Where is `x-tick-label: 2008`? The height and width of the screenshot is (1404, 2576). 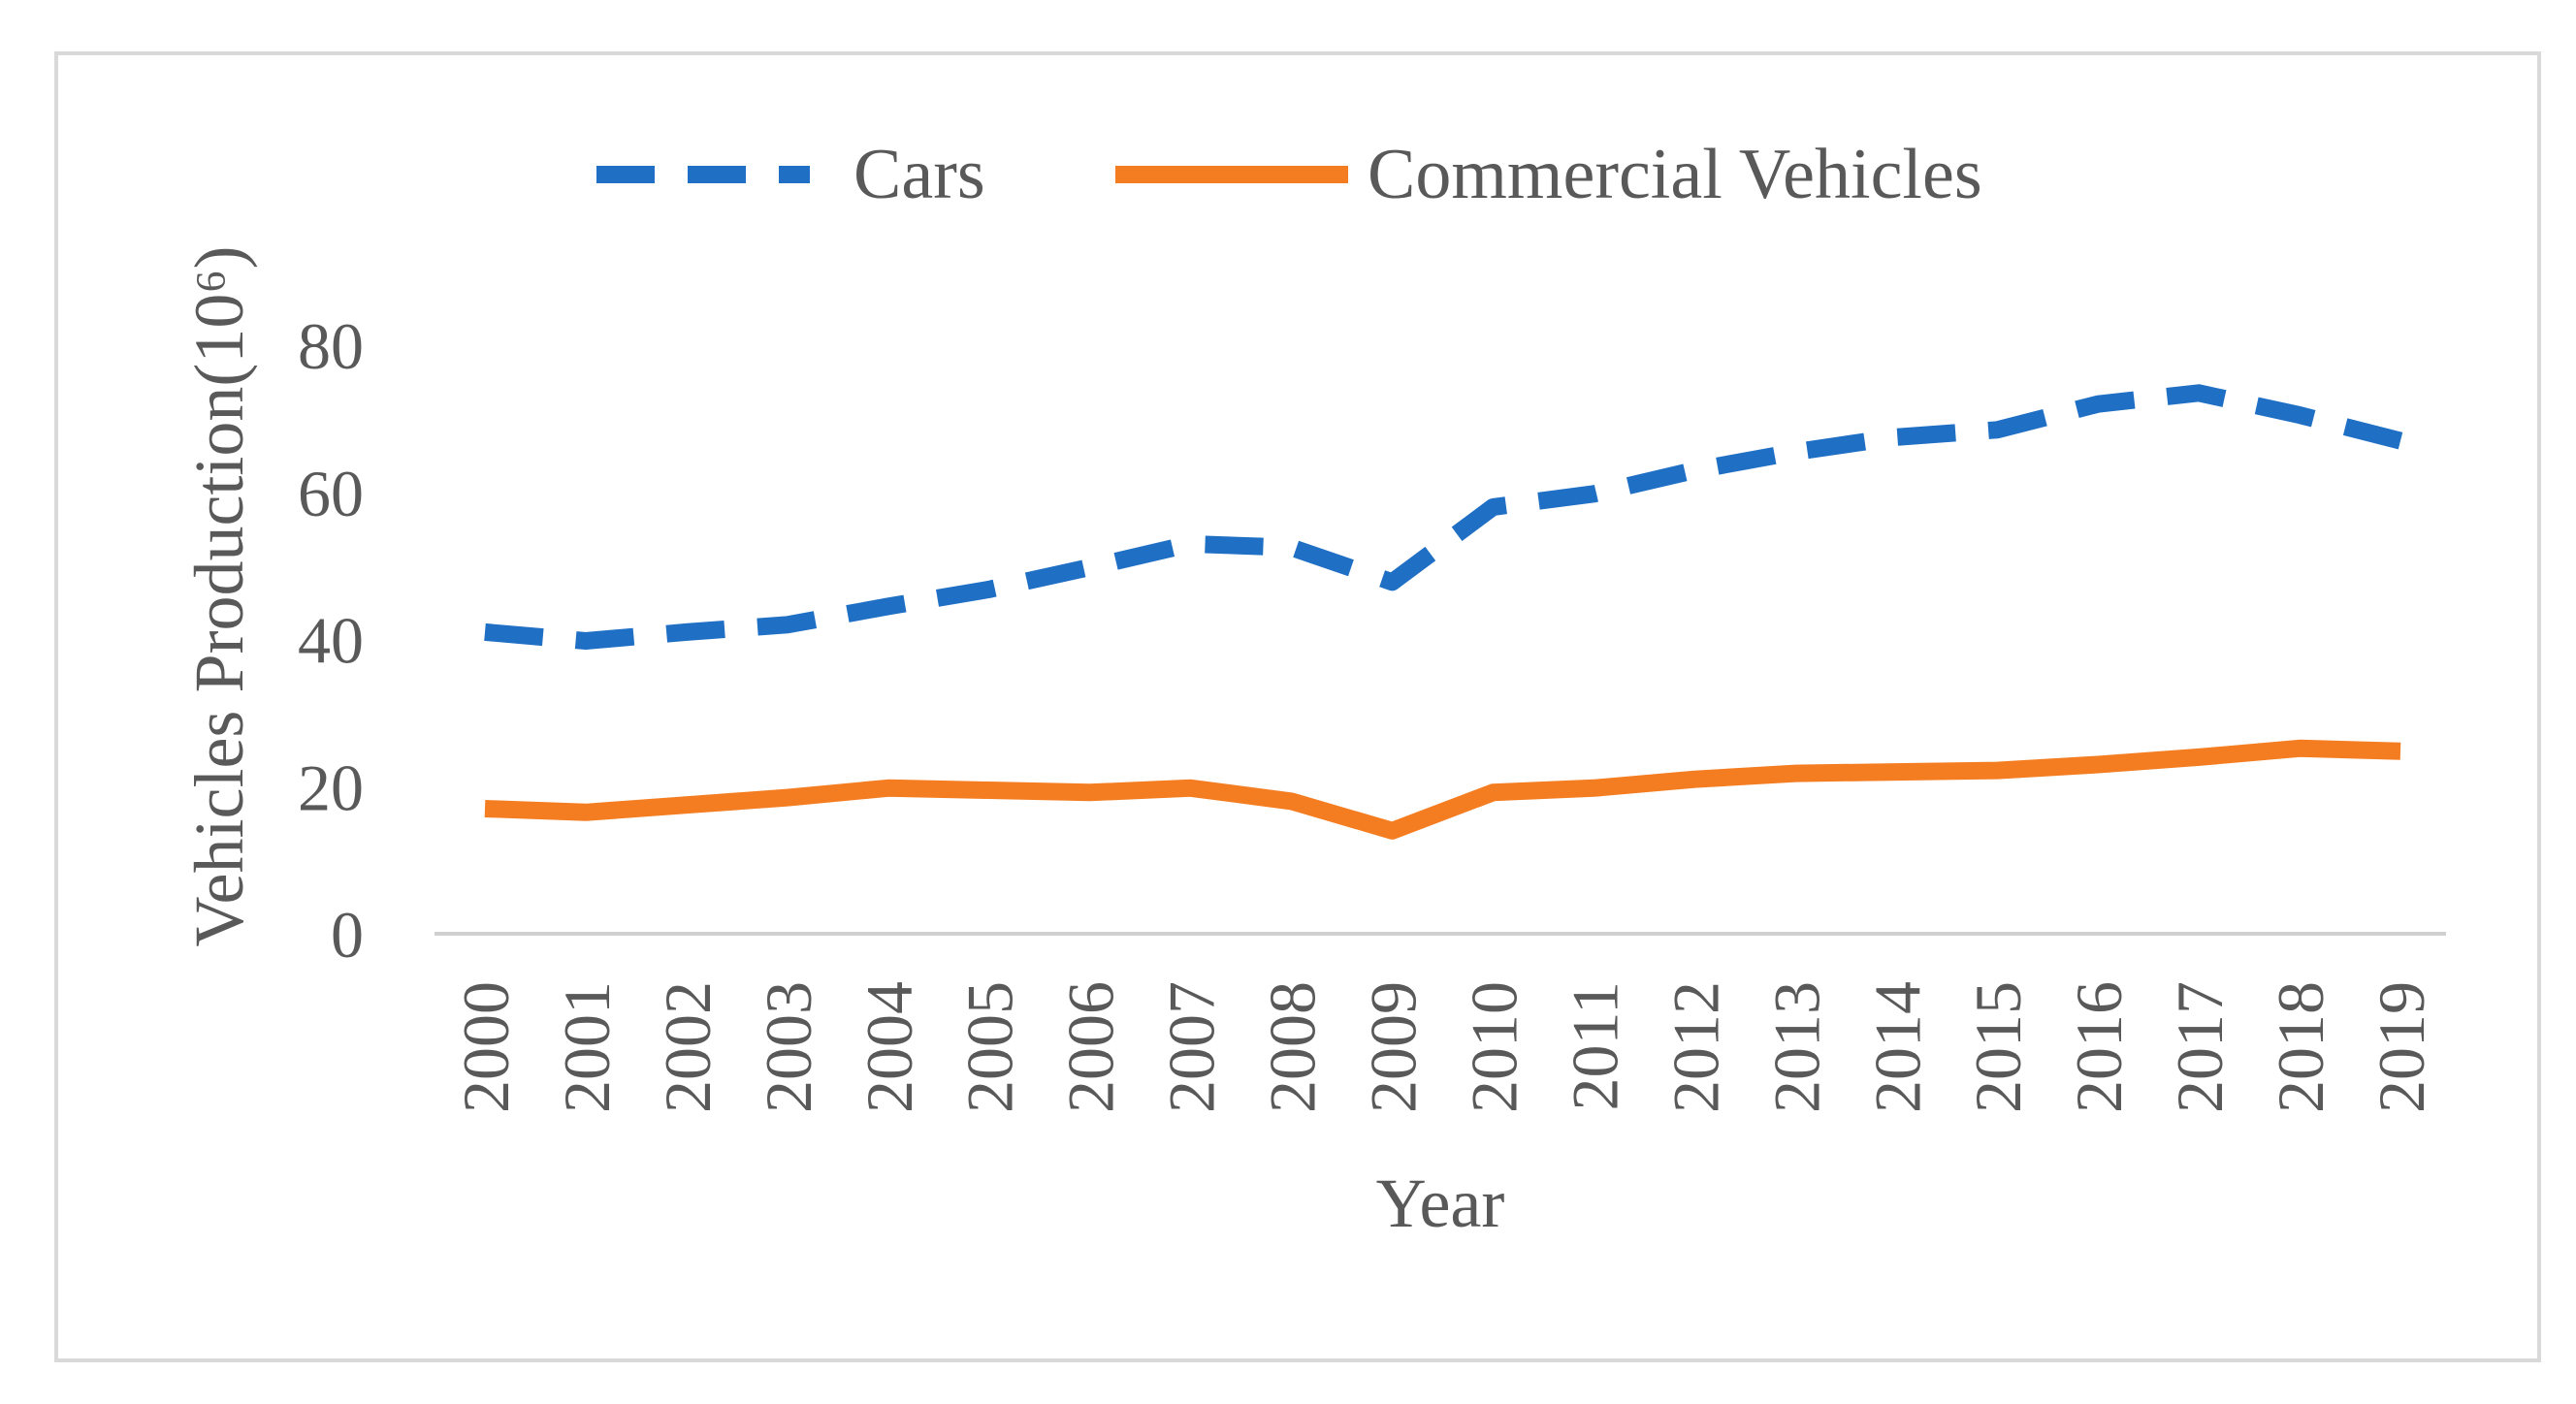 x-tick-label: 2008 is located at coordinates (1293, 1047).